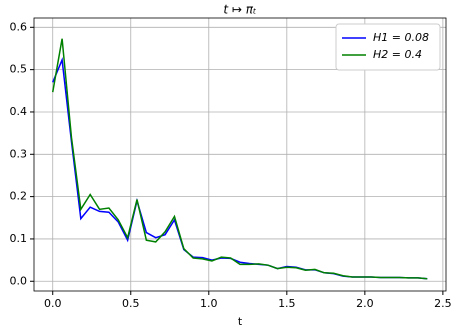  What do you see at coordinates (19, 111) in the screenshot?
I see `y-tick-label: 0.4` at bounding box center [19, 111].